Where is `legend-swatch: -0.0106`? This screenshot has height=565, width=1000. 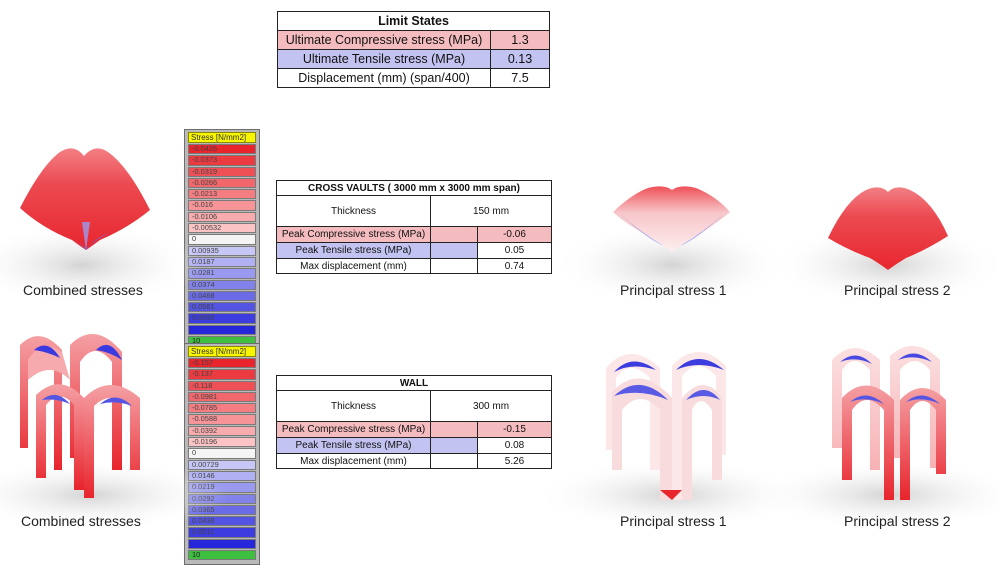
legend-swatch: -0.0106 is located at coordinates (222, 217).